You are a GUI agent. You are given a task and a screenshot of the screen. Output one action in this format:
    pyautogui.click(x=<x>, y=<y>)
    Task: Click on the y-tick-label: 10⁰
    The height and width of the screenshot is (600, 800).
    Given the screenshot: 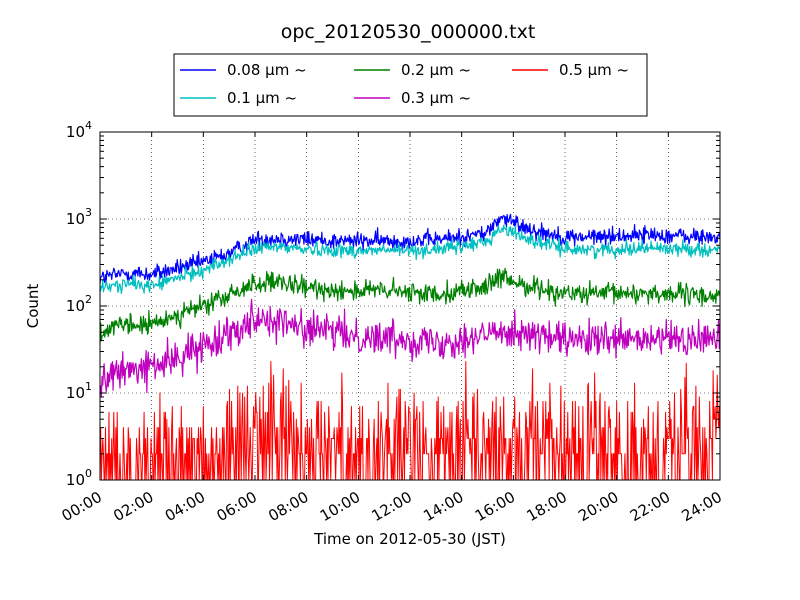 What is the action you would take?
    pyautogui.click(x=79, y=478)
    